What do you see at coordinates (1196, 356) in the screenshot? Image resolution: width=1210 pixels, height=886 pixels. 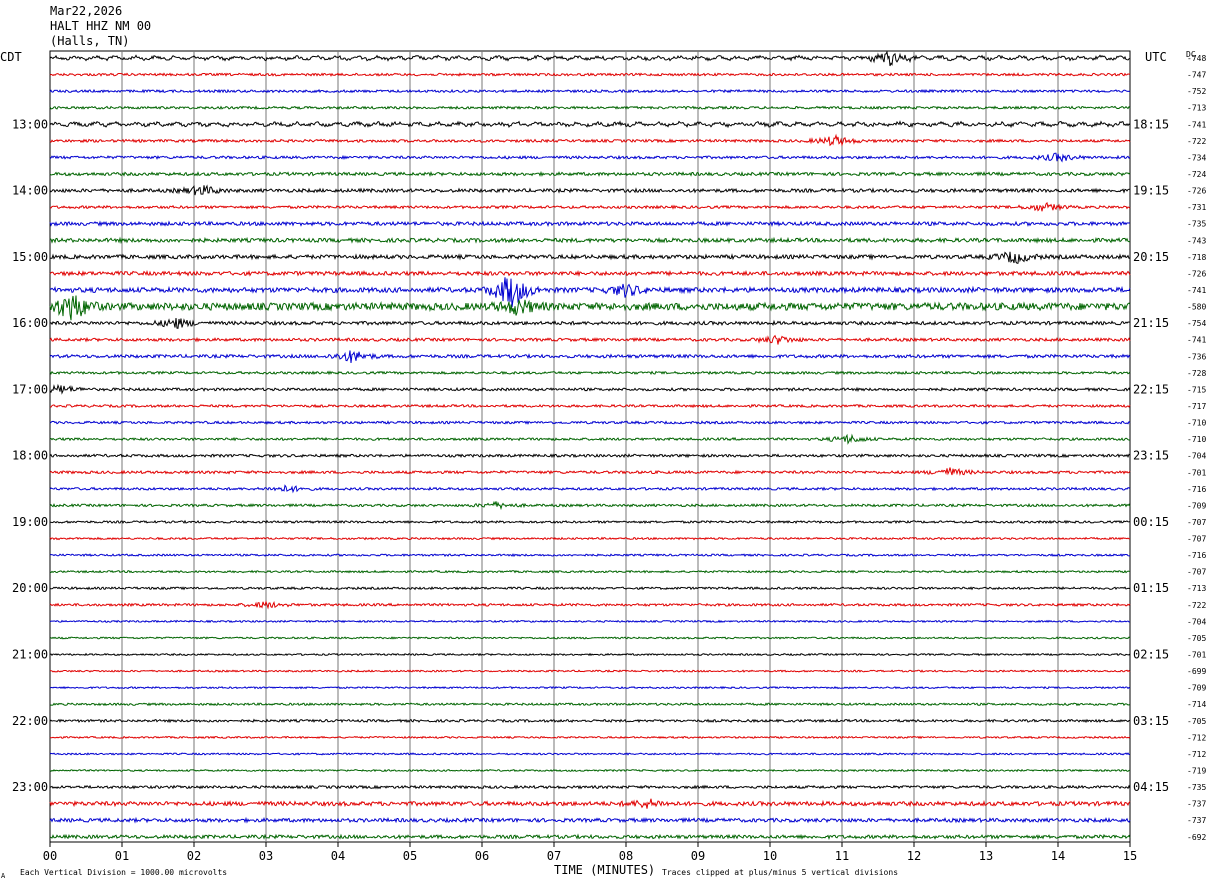 I see `dc-offset-label: -736` at bounding box center [1196, 356].